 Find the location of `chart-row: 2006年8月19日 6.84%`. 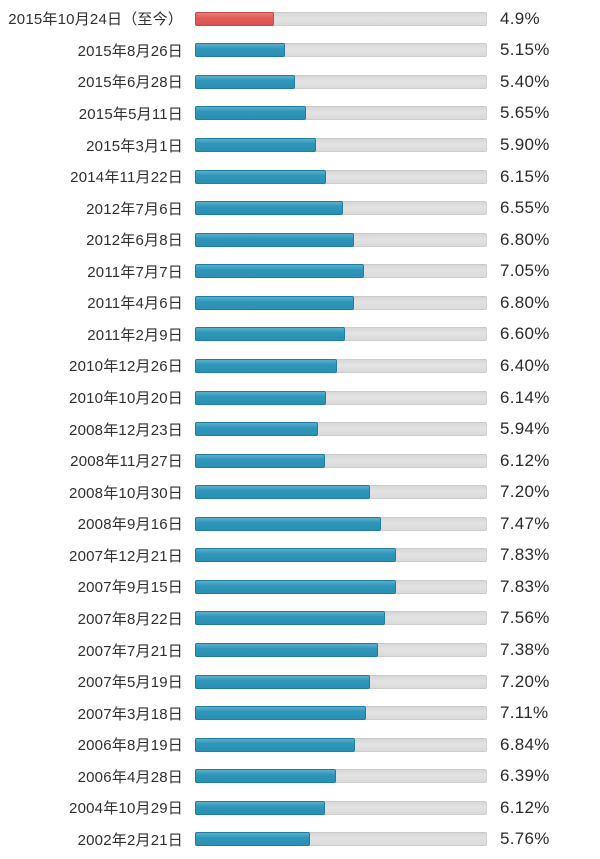

chart-row: 2006年8月19日 6.84% is located at coordinates (300, 745).